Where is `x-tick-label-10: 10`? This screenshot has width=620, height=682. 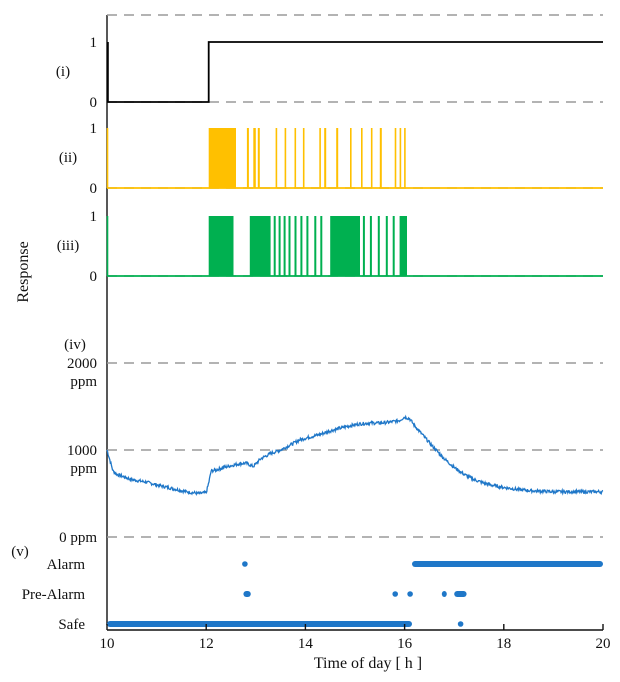 x-tick-label-10: 10 is located at coordinates (107, 644).